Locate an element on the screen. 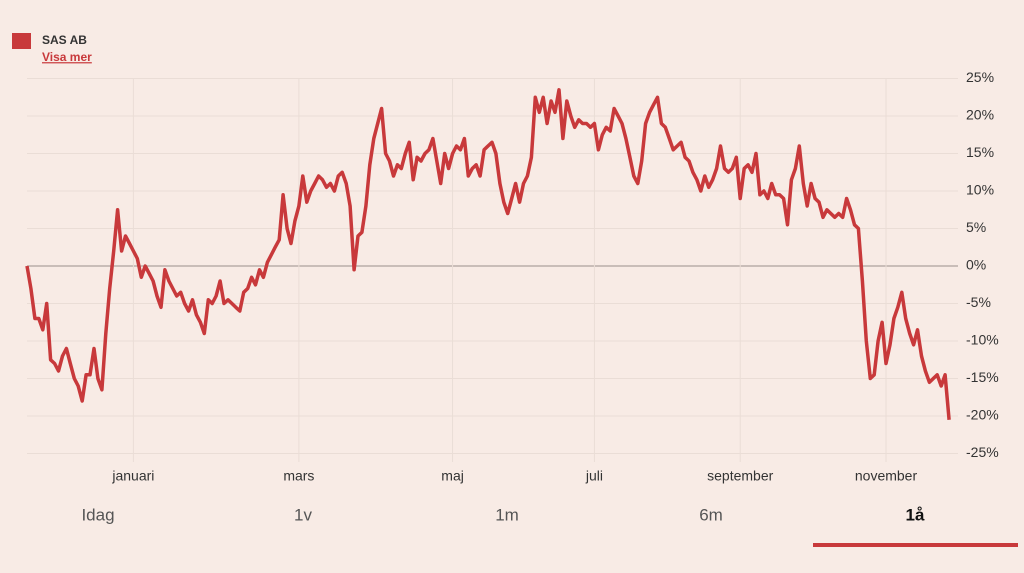  range-button: 1v is located at coordinates (303, 514).